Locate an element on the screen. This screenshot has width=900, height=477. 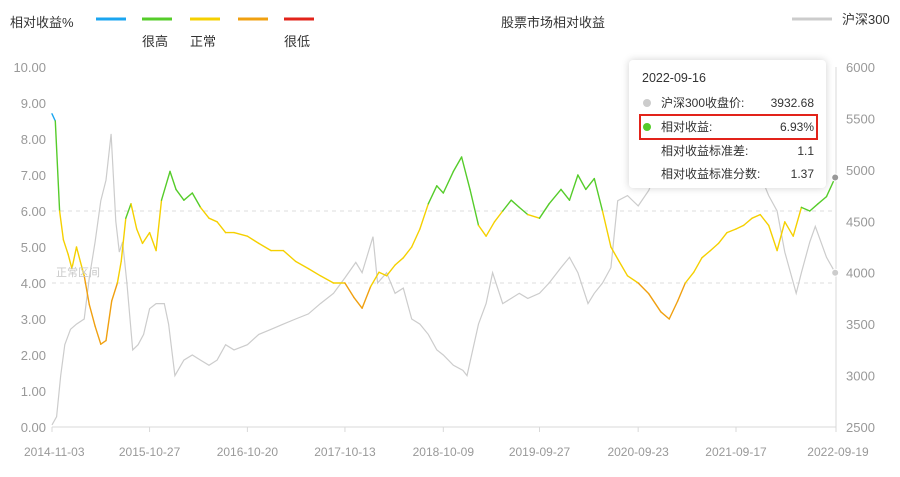
tooltip-dot-icon is located at coordinates (647, 127).